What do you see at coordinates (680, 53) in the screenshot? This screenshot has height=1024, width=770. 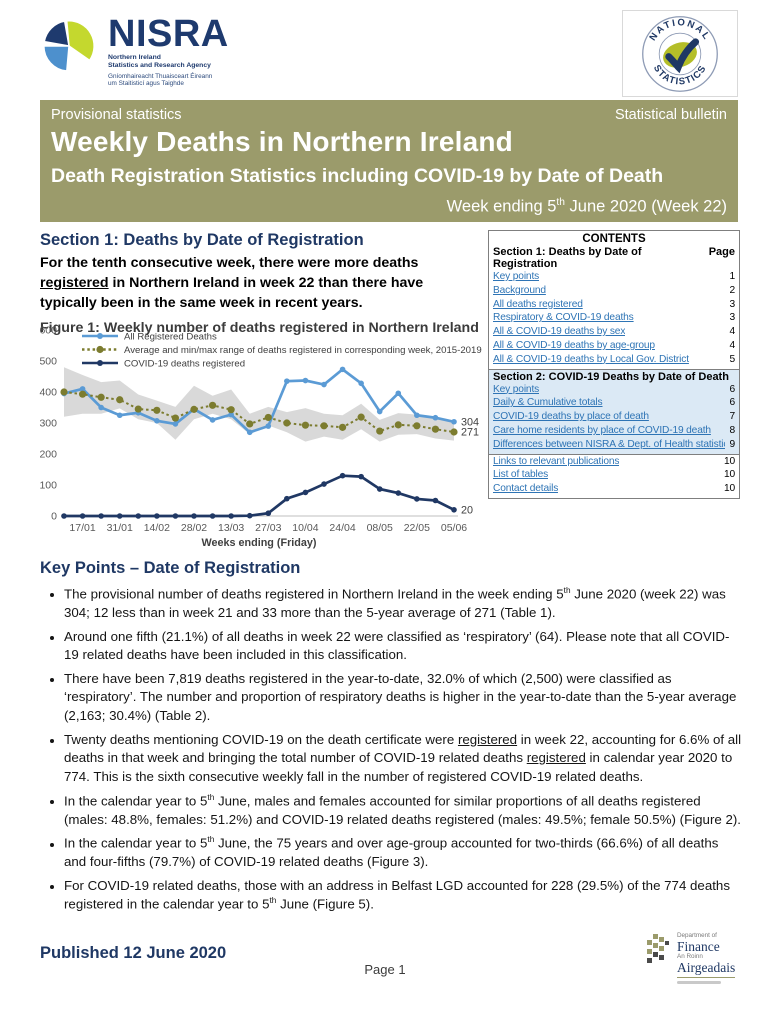 I see `national-statistics-badge: NATIONAL STATISTICS` at bounding box center [680, 53].